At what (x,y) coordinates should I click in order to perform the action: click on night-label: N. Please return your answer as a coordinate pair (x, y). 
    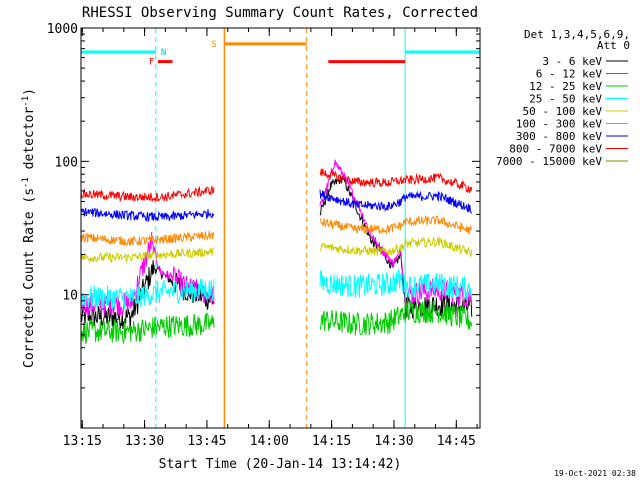
    Looking at the image, I should click on (163, 53).